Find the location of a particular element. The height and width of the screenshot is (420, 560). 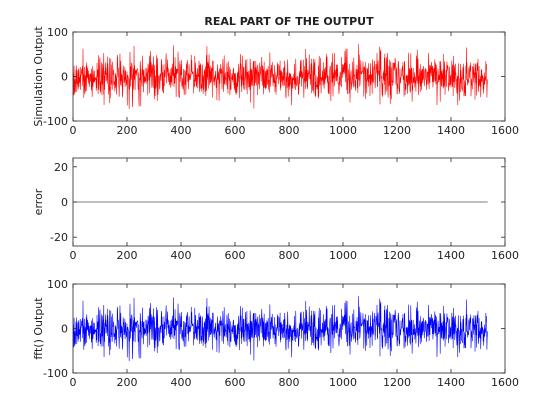

y-axis-label: fft() Output is located at coordinates (38, 328).